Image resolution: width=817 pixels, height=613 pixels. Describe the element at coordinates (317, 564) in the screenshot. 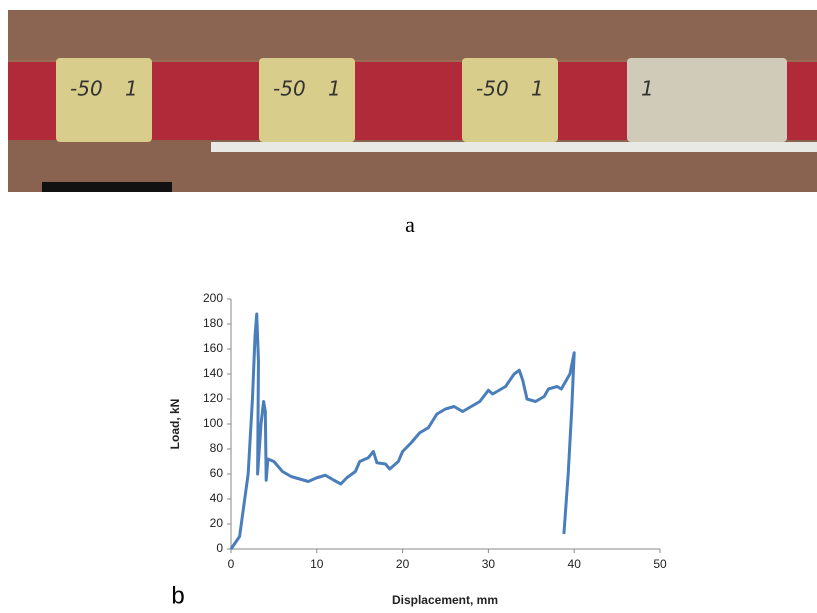

I see `x-tick-label: 10` at that location.